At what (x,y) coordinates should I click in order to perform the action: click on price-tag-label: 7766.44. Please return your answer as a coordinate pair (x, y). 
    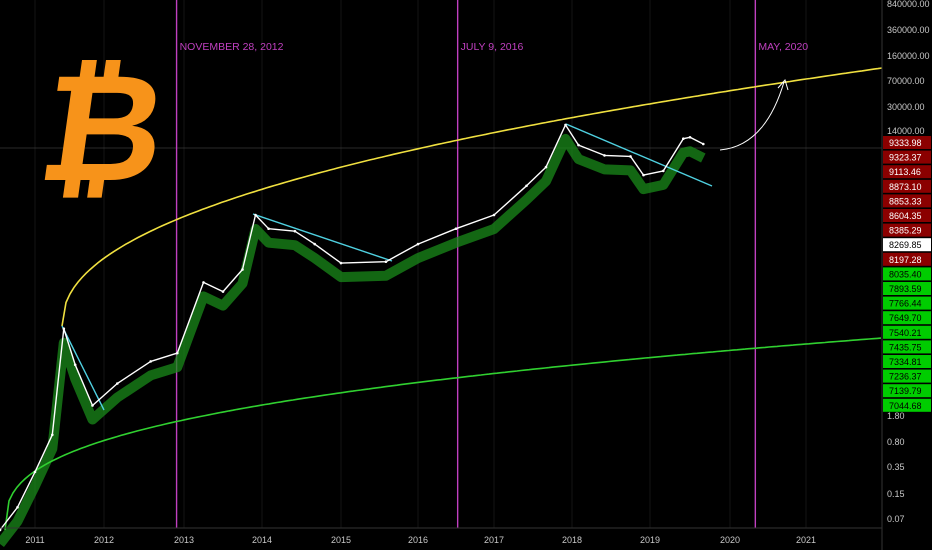
    Looking at the image, I should click on (905, 304).